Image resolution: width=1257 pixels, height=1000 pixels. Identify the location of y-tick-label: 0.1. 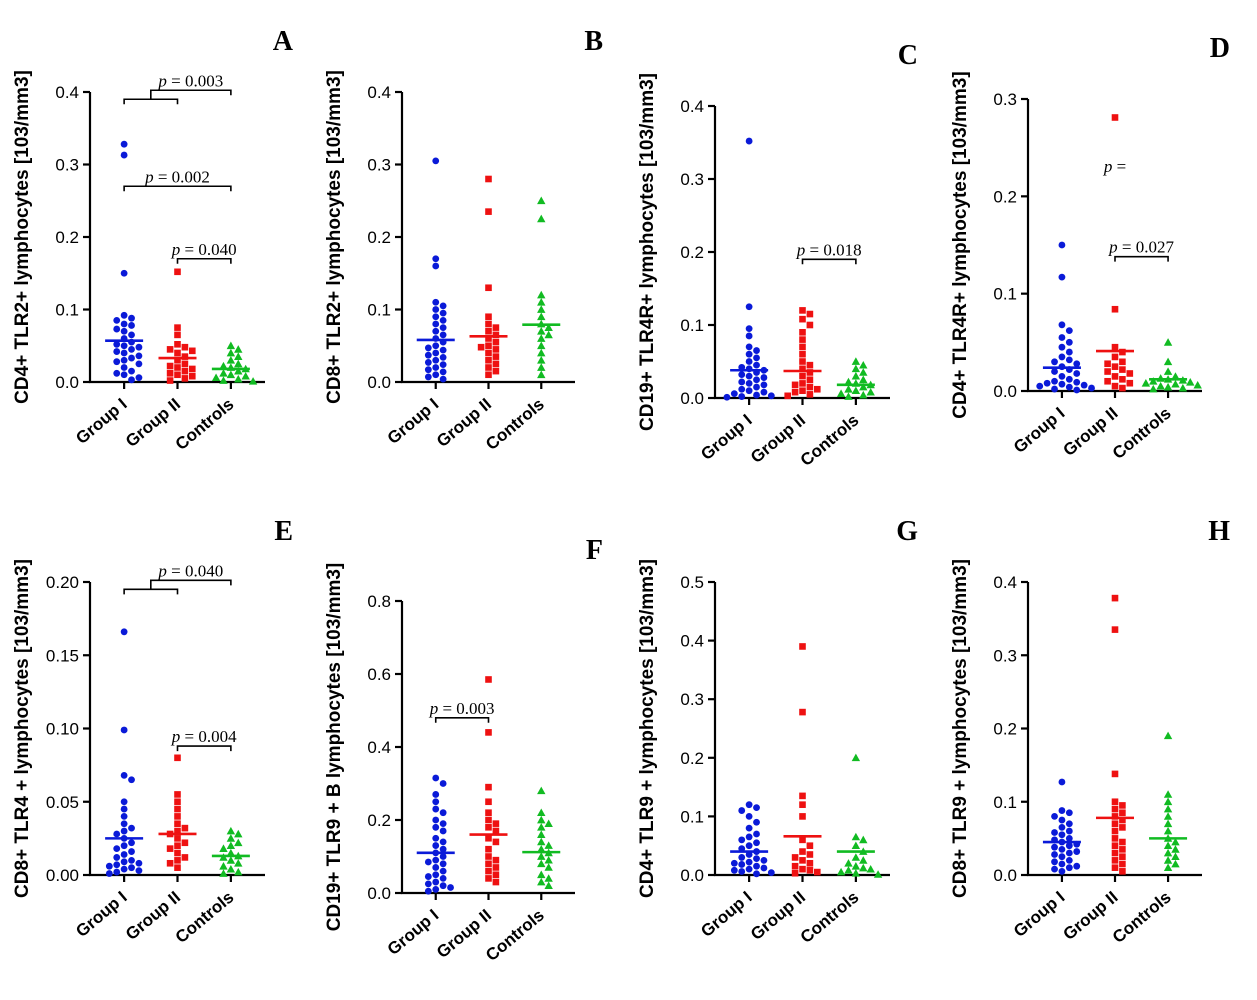
(67, 310).